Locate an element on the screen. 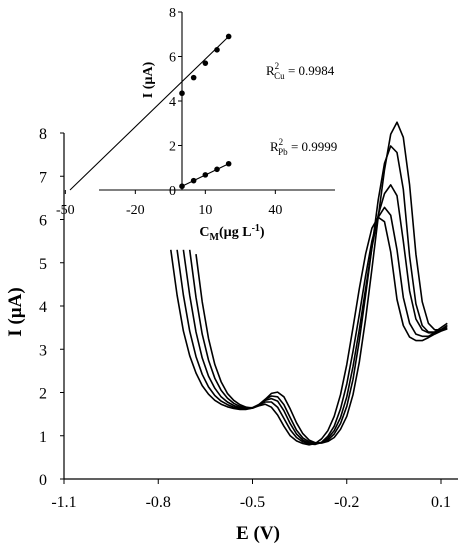 The width and height of the screenshot is (465, 550). main-y-tick-label: 5 is located at coordinates (43, 264).